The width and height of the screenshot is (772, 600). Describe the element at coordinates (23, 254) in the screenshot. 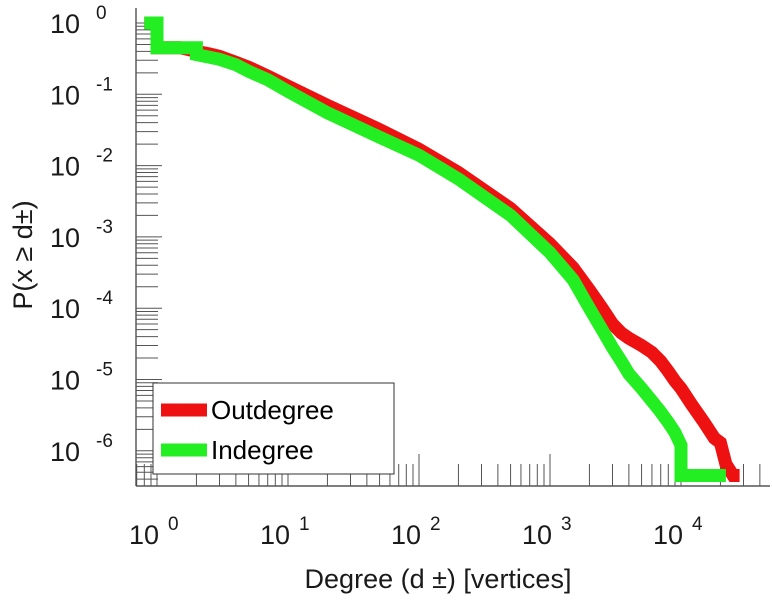

I see `y-axis-title: P(x ≥ d±)` at that location.